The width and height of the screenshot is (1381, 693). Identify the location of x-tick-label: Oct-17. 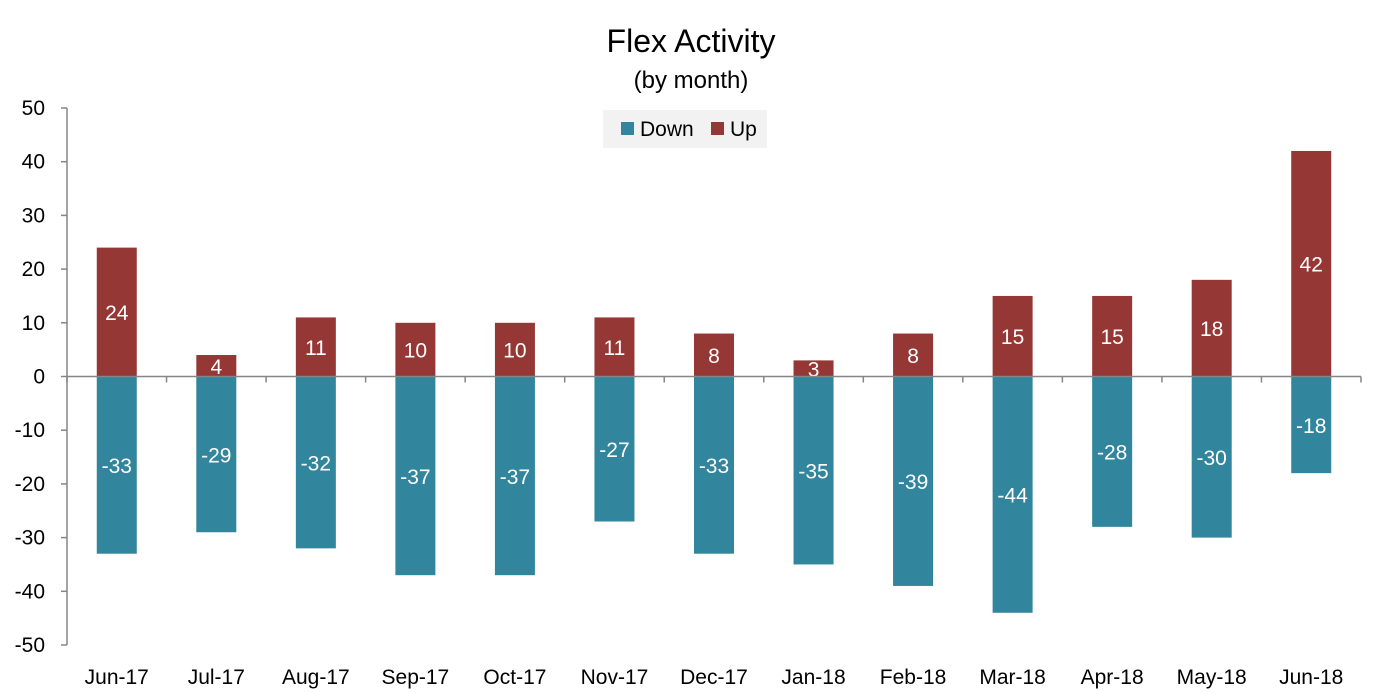
(514, 677).